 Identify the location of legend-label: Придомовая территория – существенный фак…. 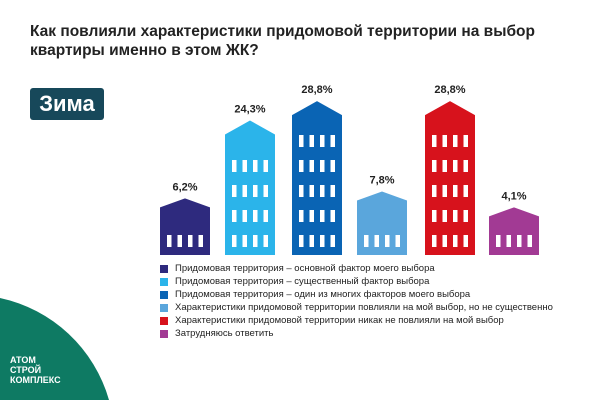
(302, 281).